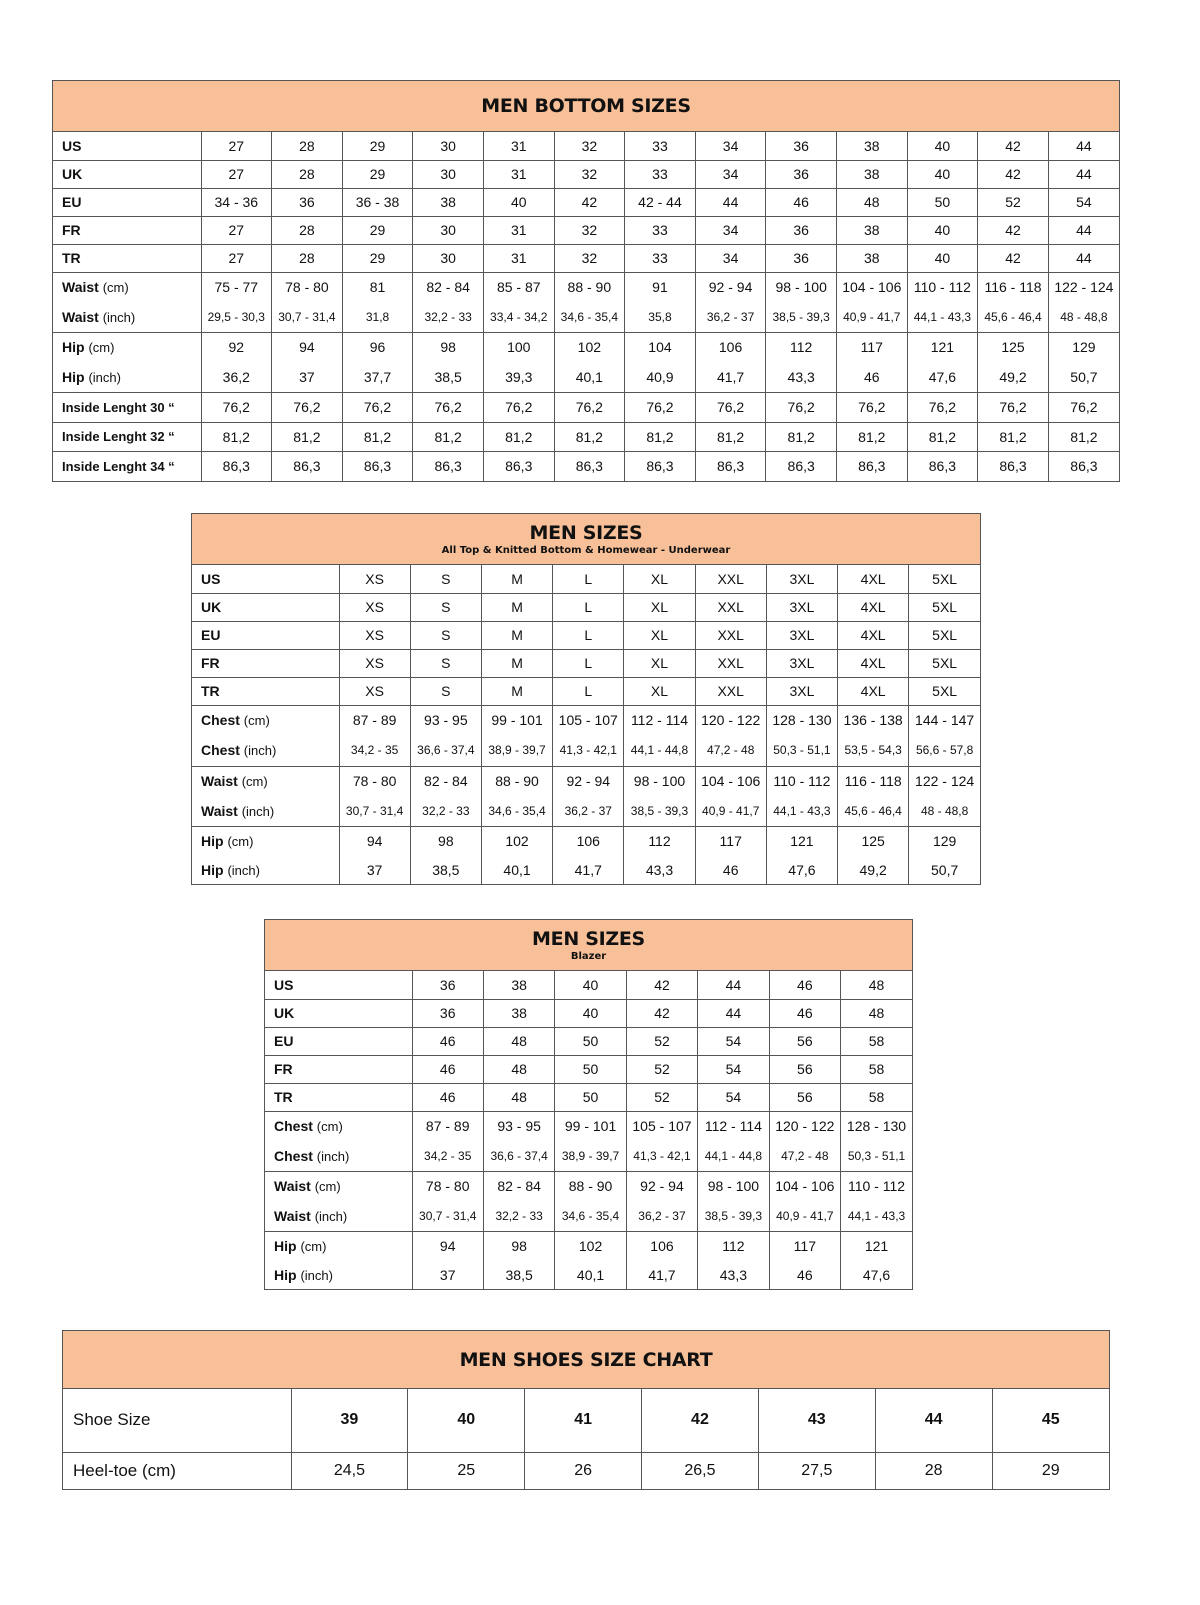 This screenshot has height=1605, width=1200. What do you see at coordinates (377, 257) in the screenshot?
I see `size-cell: 29` at bounding box center [377, 257].